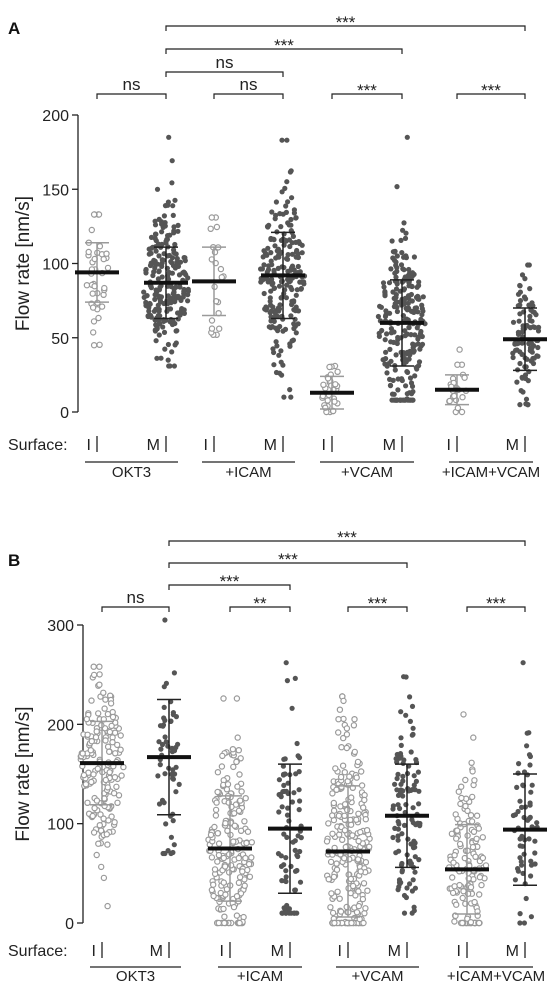 This screenshot has height=983, width=551. I want to click on series-okt3-m, so click(169, 737).